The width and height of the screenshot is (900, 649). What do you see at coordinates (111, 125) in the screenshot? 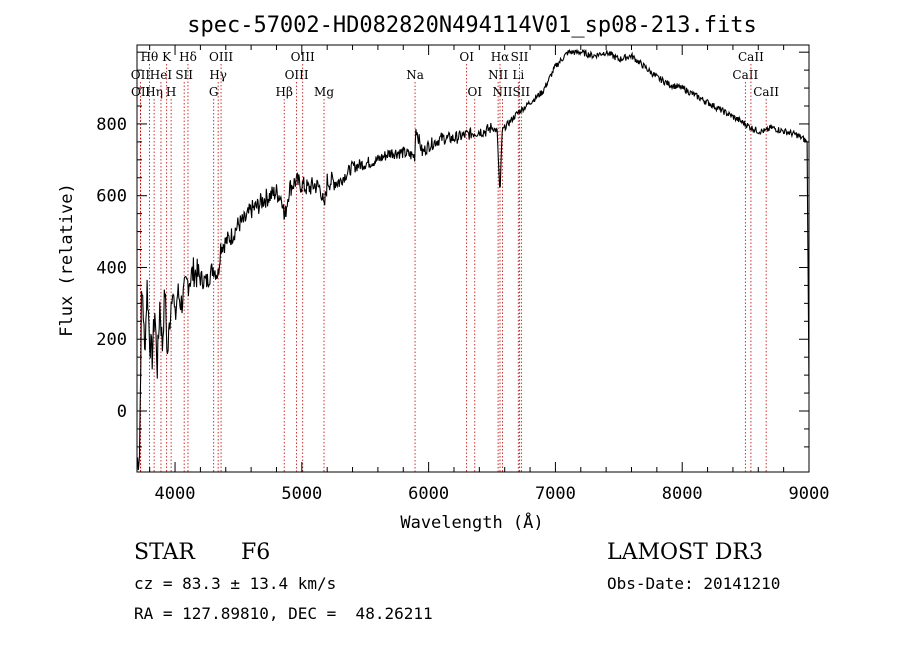
I see `y-tick-label: 800` at bounding box center [111, 125].